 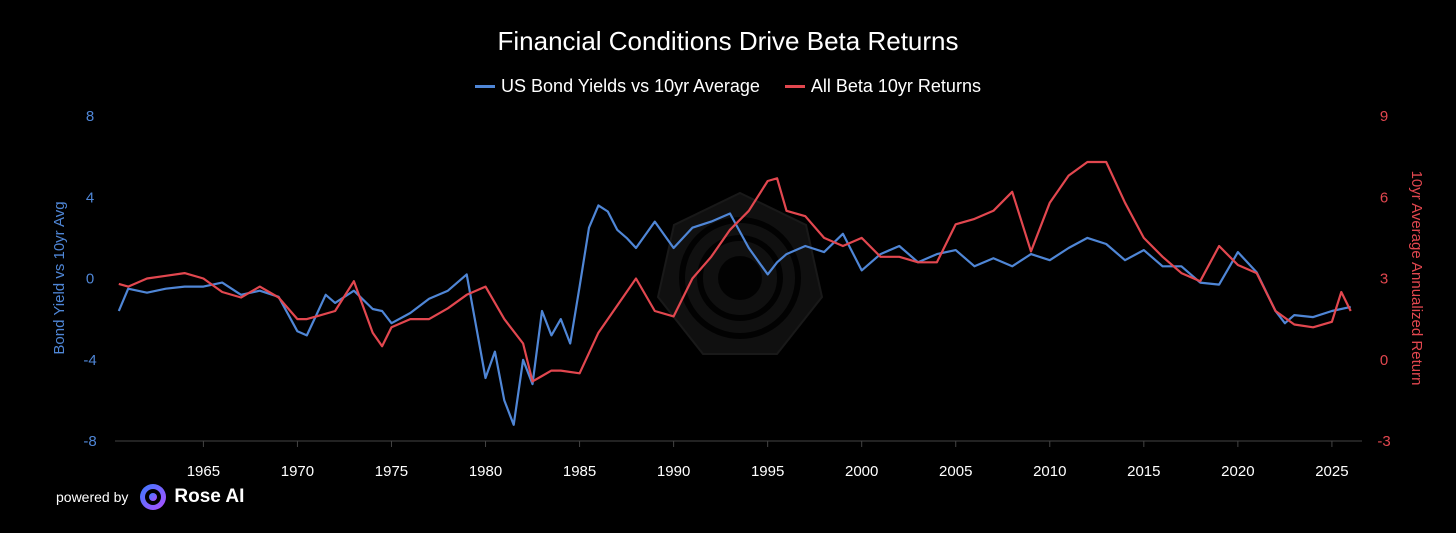 What do you see at coordinates (1384, 360) in the screenshot?
I see `y-right-tick-label: 0` at bounding box center [1384, 360].